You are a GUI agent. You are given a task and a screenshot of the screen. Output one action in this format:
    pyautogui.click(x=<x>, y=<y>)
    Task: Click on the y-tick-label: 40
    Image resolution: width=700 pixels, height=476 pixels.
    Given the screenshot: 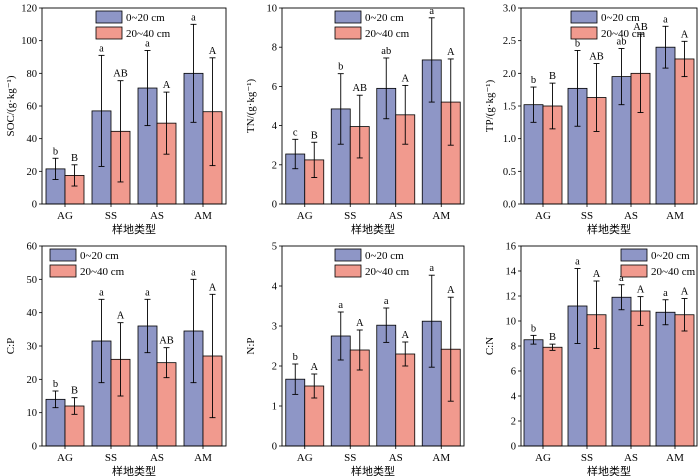 What is the action you would take?
    pyautogui.click(x=32, y=313)
    